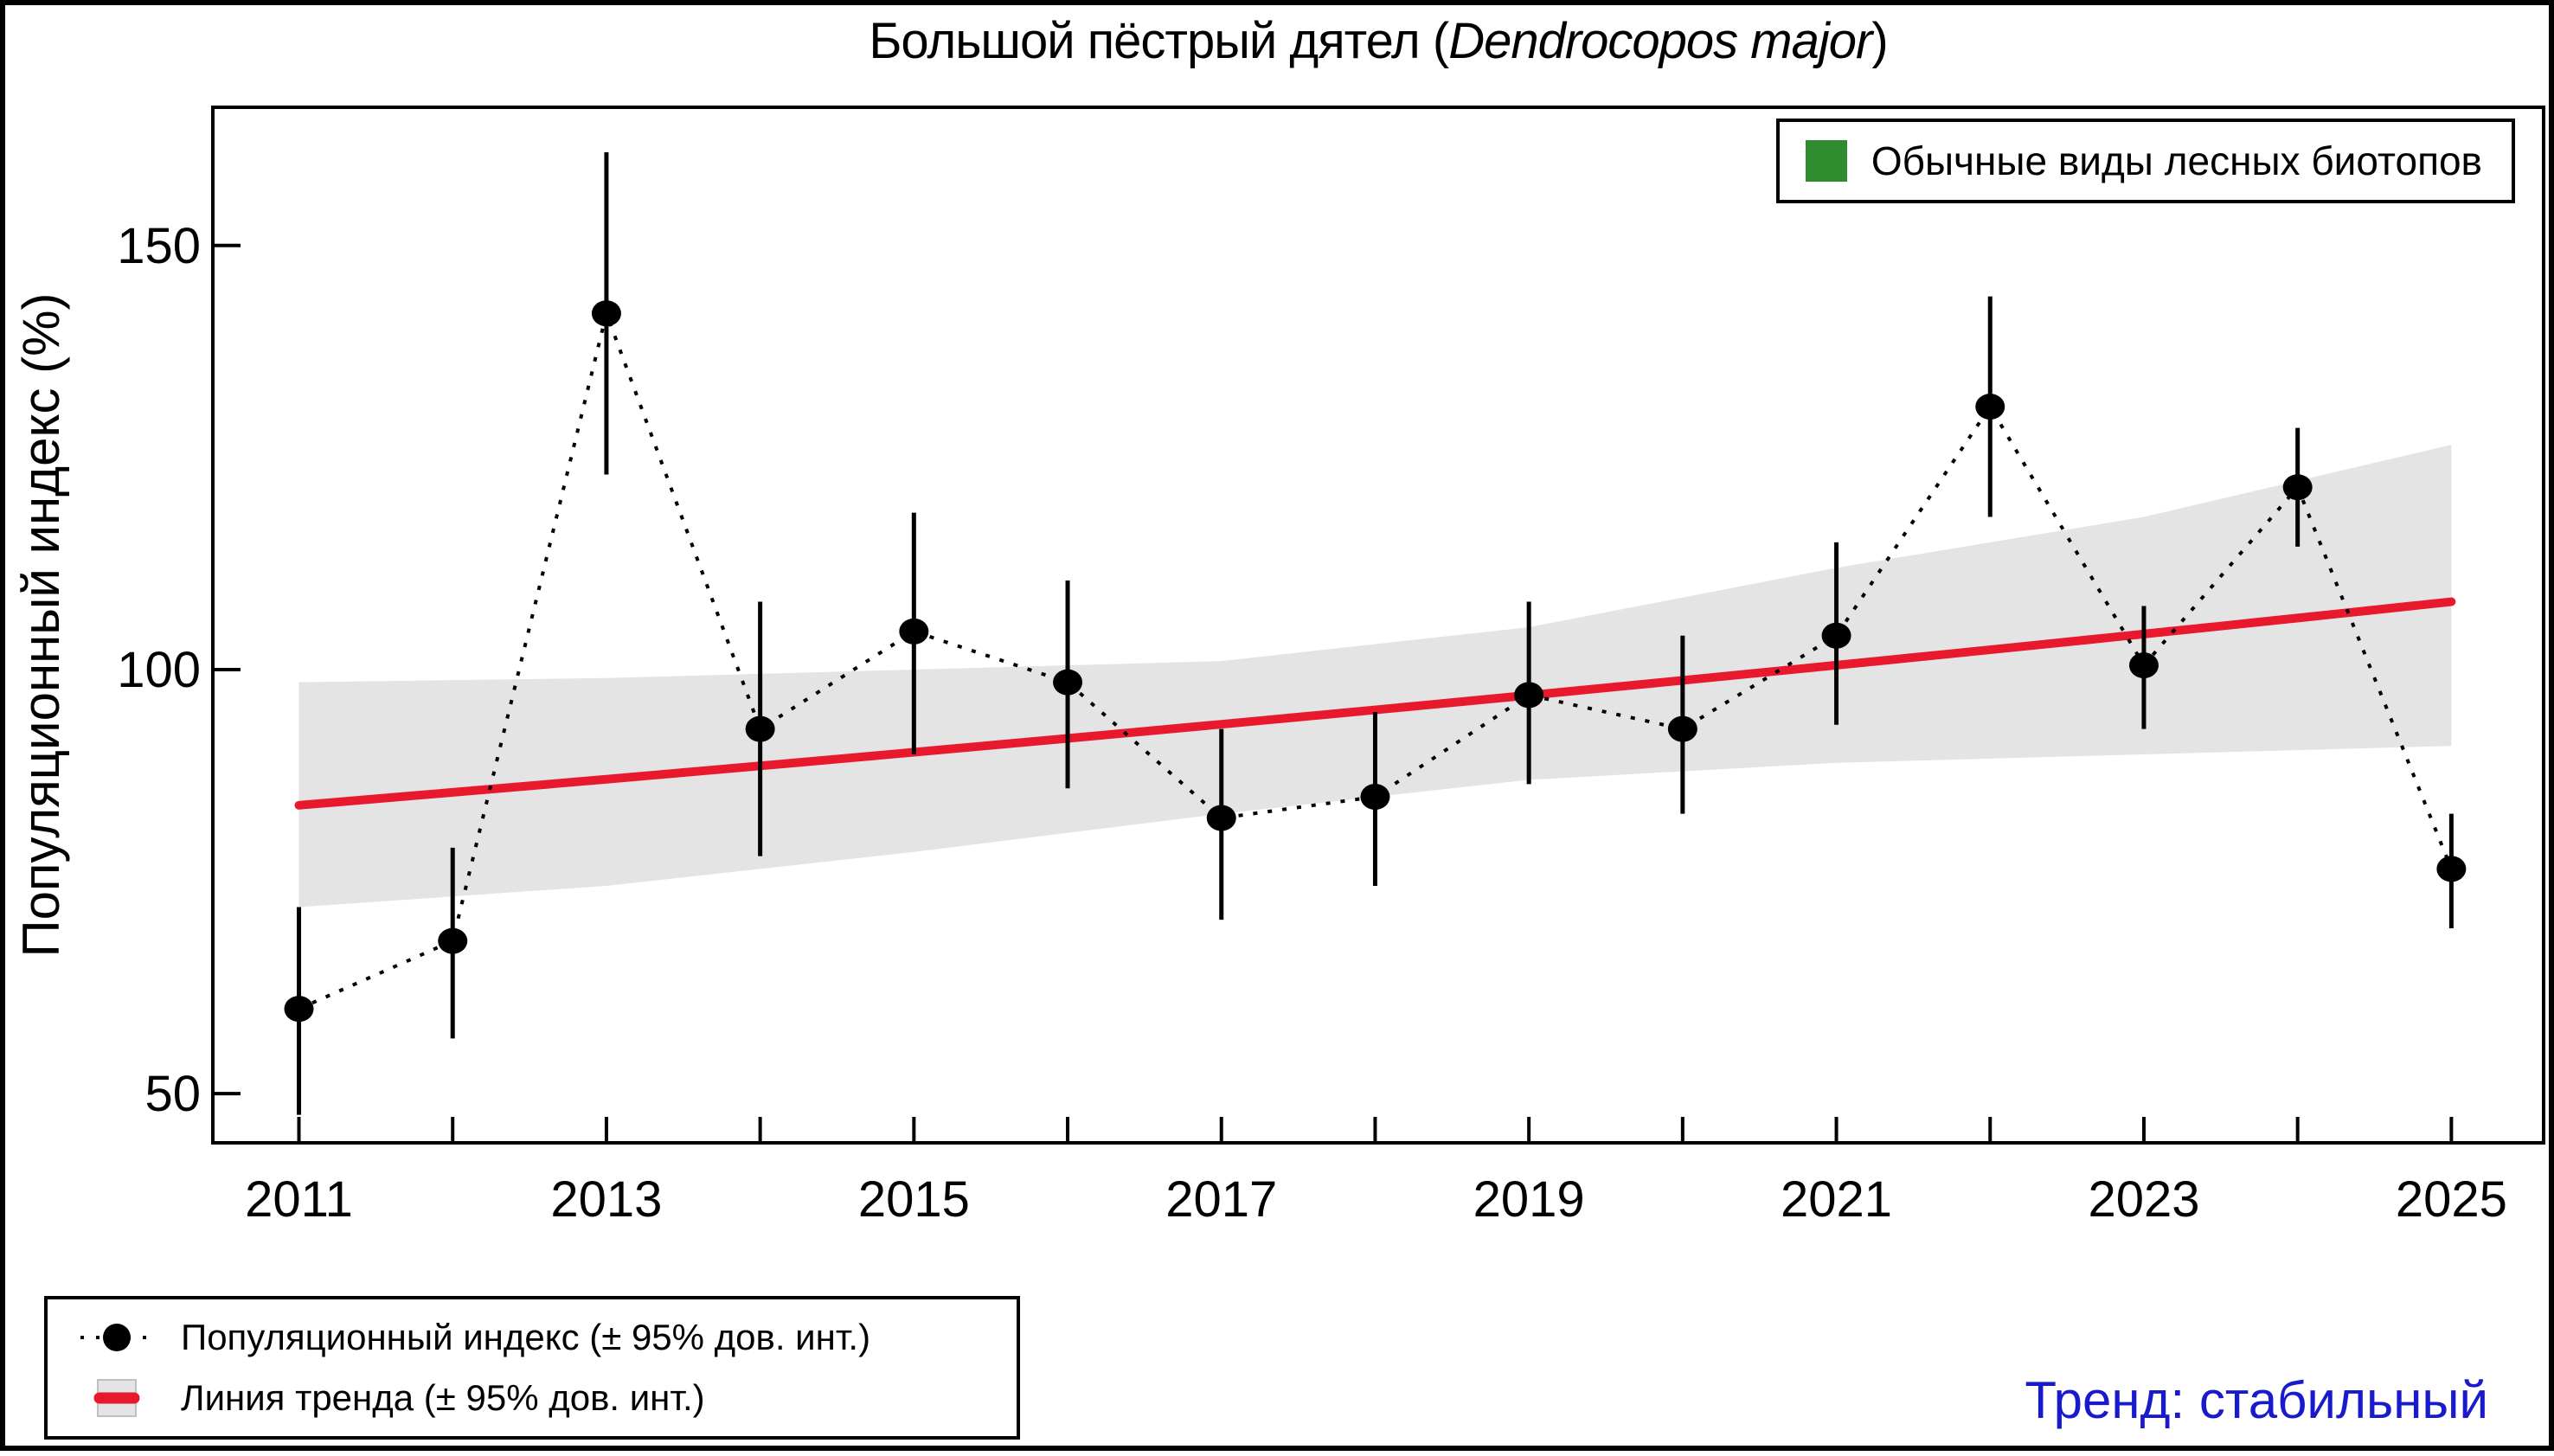  What do you see at coordinates (116, 1398) in the screenshot?
I see `trend-line-marker-icon` at bounding box center [116, 1398].